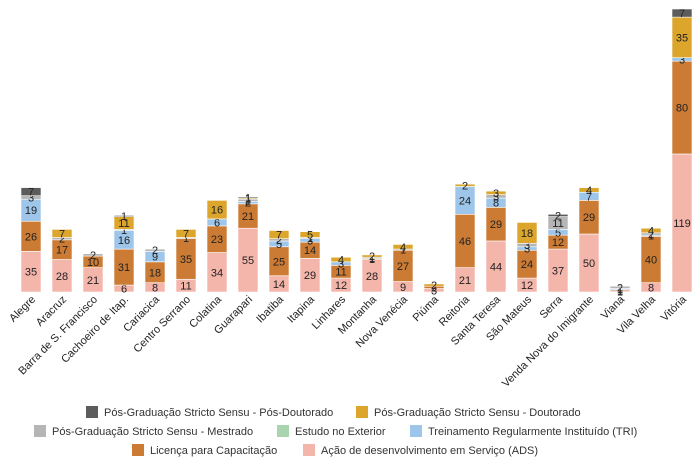  I want to click on data-label-barra-de-s-francisco-pos-graduacao-stricto-sensu-mestrado: 2, so click(93, 256).